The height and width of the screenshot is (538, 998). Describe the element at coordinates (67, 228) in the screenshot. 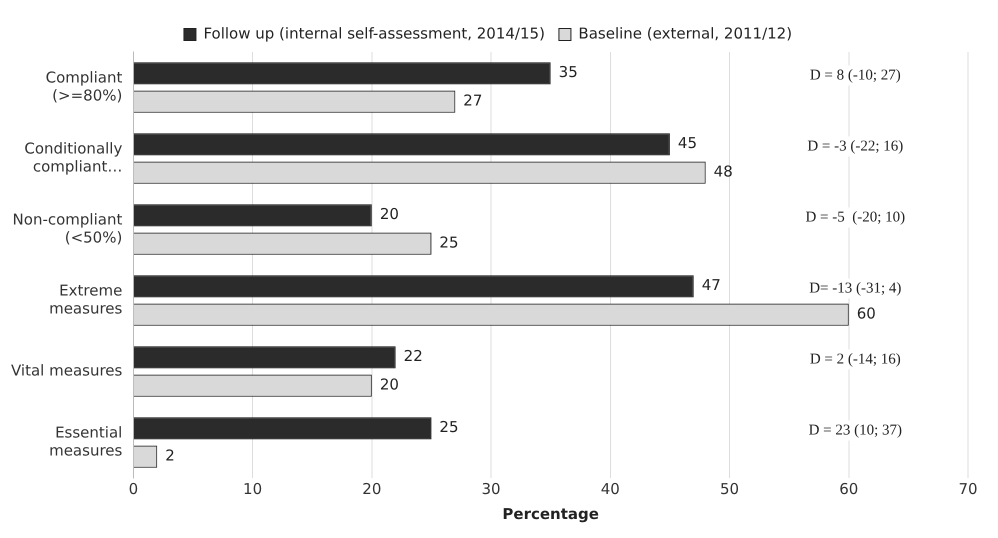

I see `y-tick-label: Non-compliant (<50%)` at that location.